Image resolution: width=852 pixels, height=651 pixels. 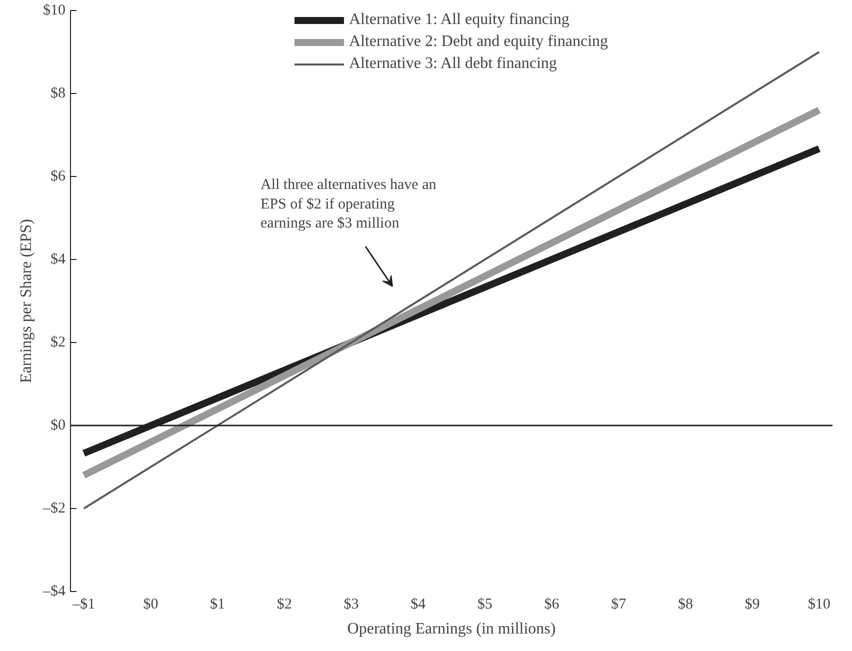 I want to click on legend-label: Alternative 3: All debt financing, so click(x=452, y=64).